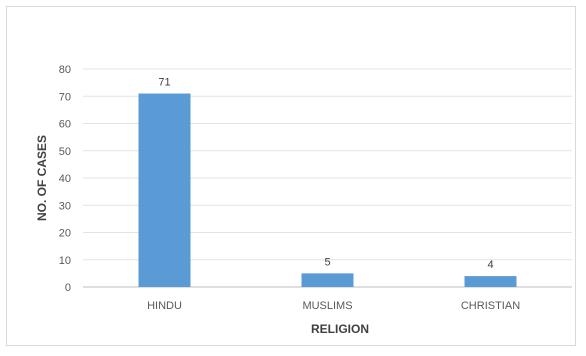 The height and width of the screenshot is (356, 586). What do you see at coordinates (164, 306) in the screenshot?
I see `x-tick-label: HINDU` at bounding box center [164, 306].